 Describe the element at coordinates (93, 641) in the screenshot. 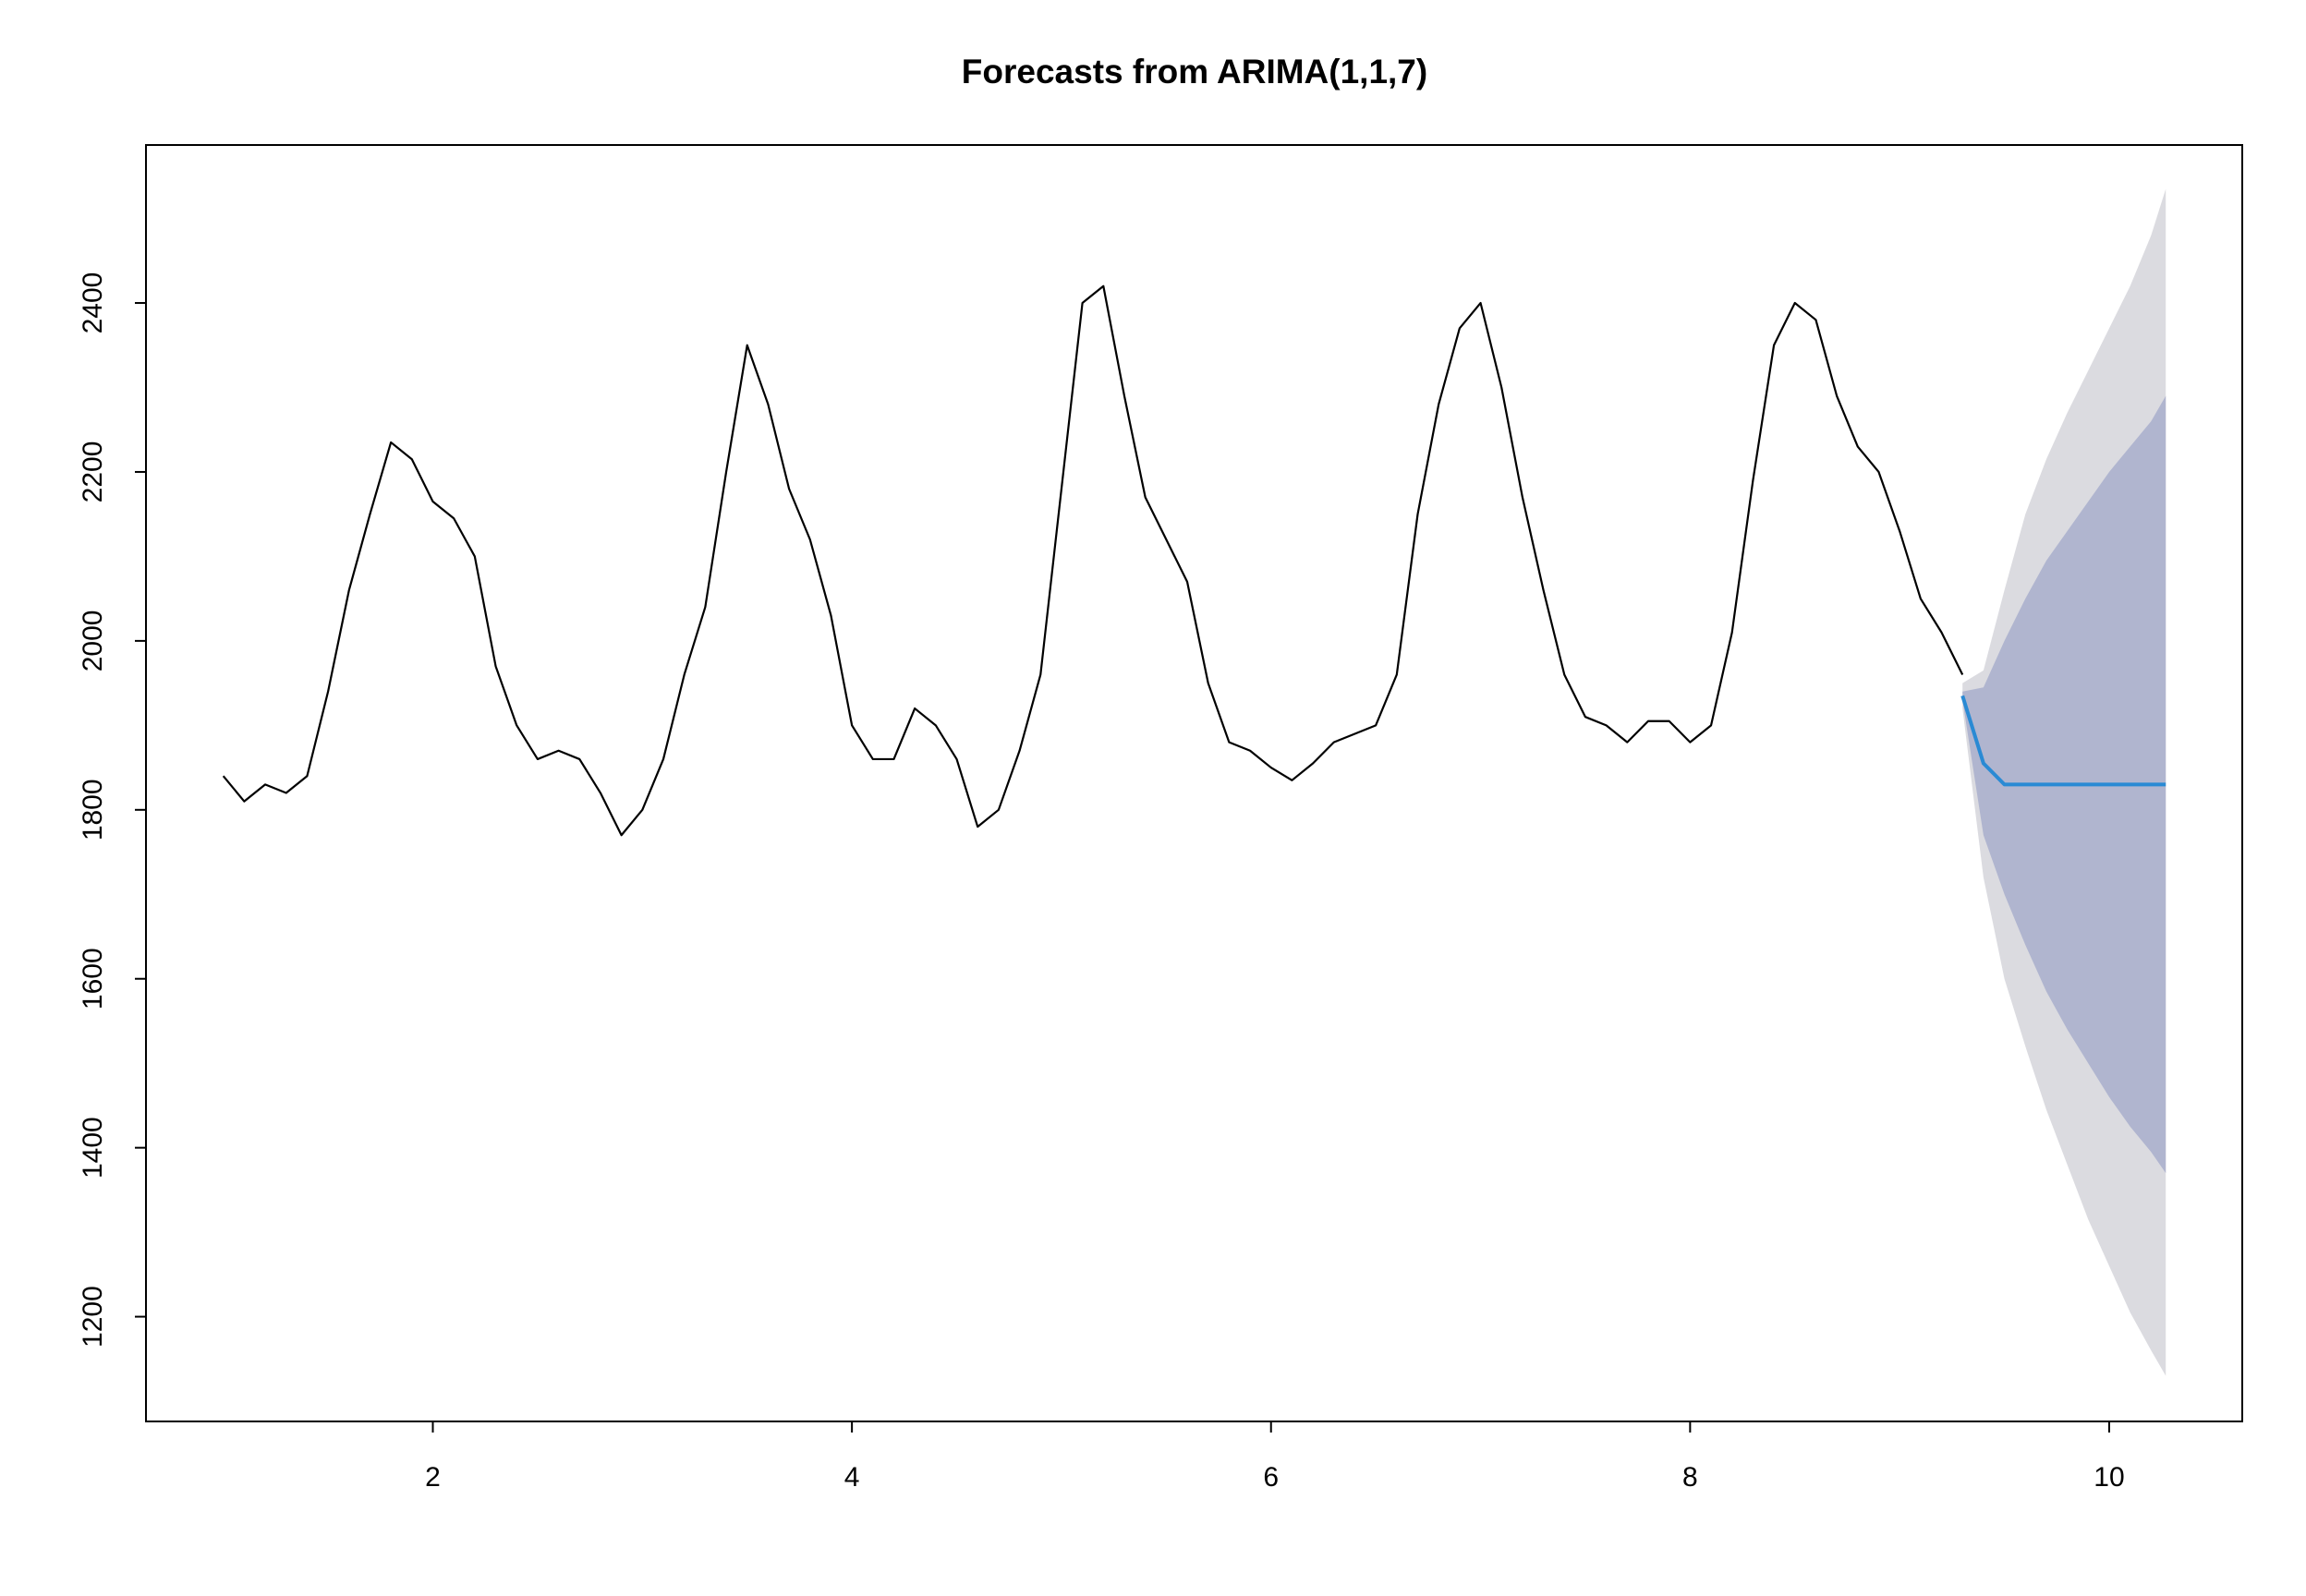

I see `y-tick-label: 2000` at that location.